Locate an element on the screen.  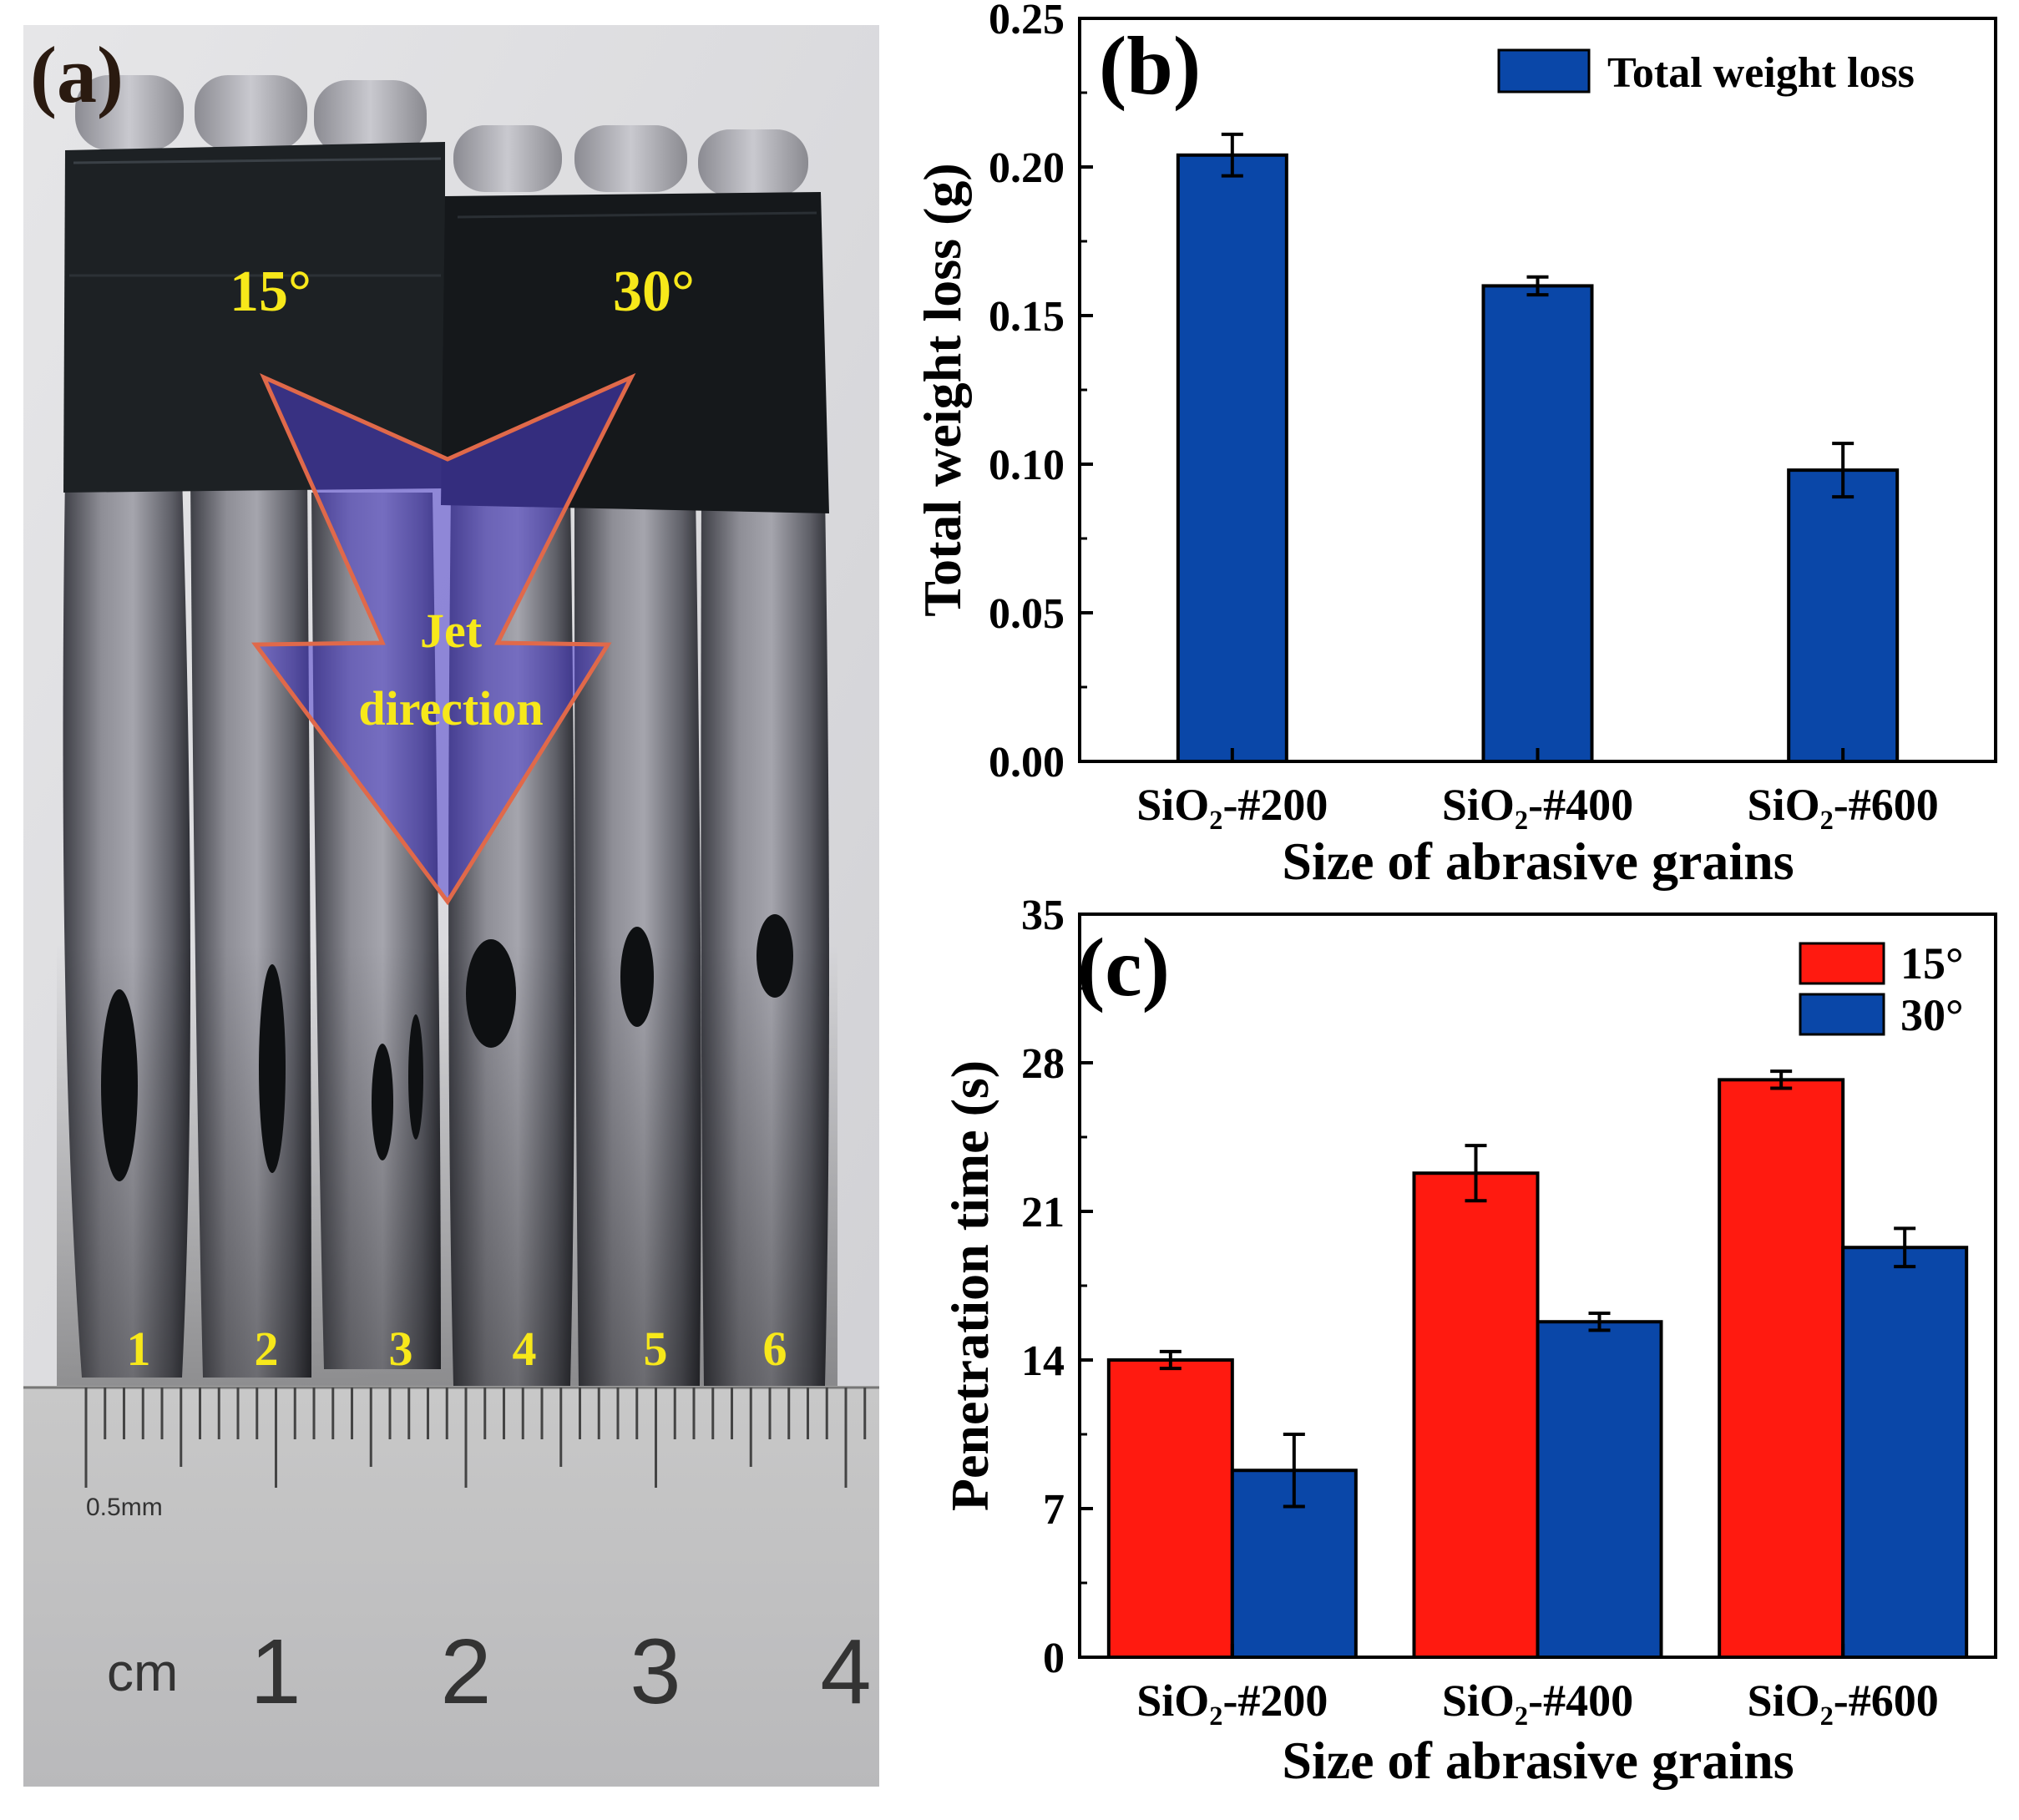
chart-b-y-ticks: 0.00 0.05 0.10 0.15 0.20 0.25 is located at coordinates (1041, 393).